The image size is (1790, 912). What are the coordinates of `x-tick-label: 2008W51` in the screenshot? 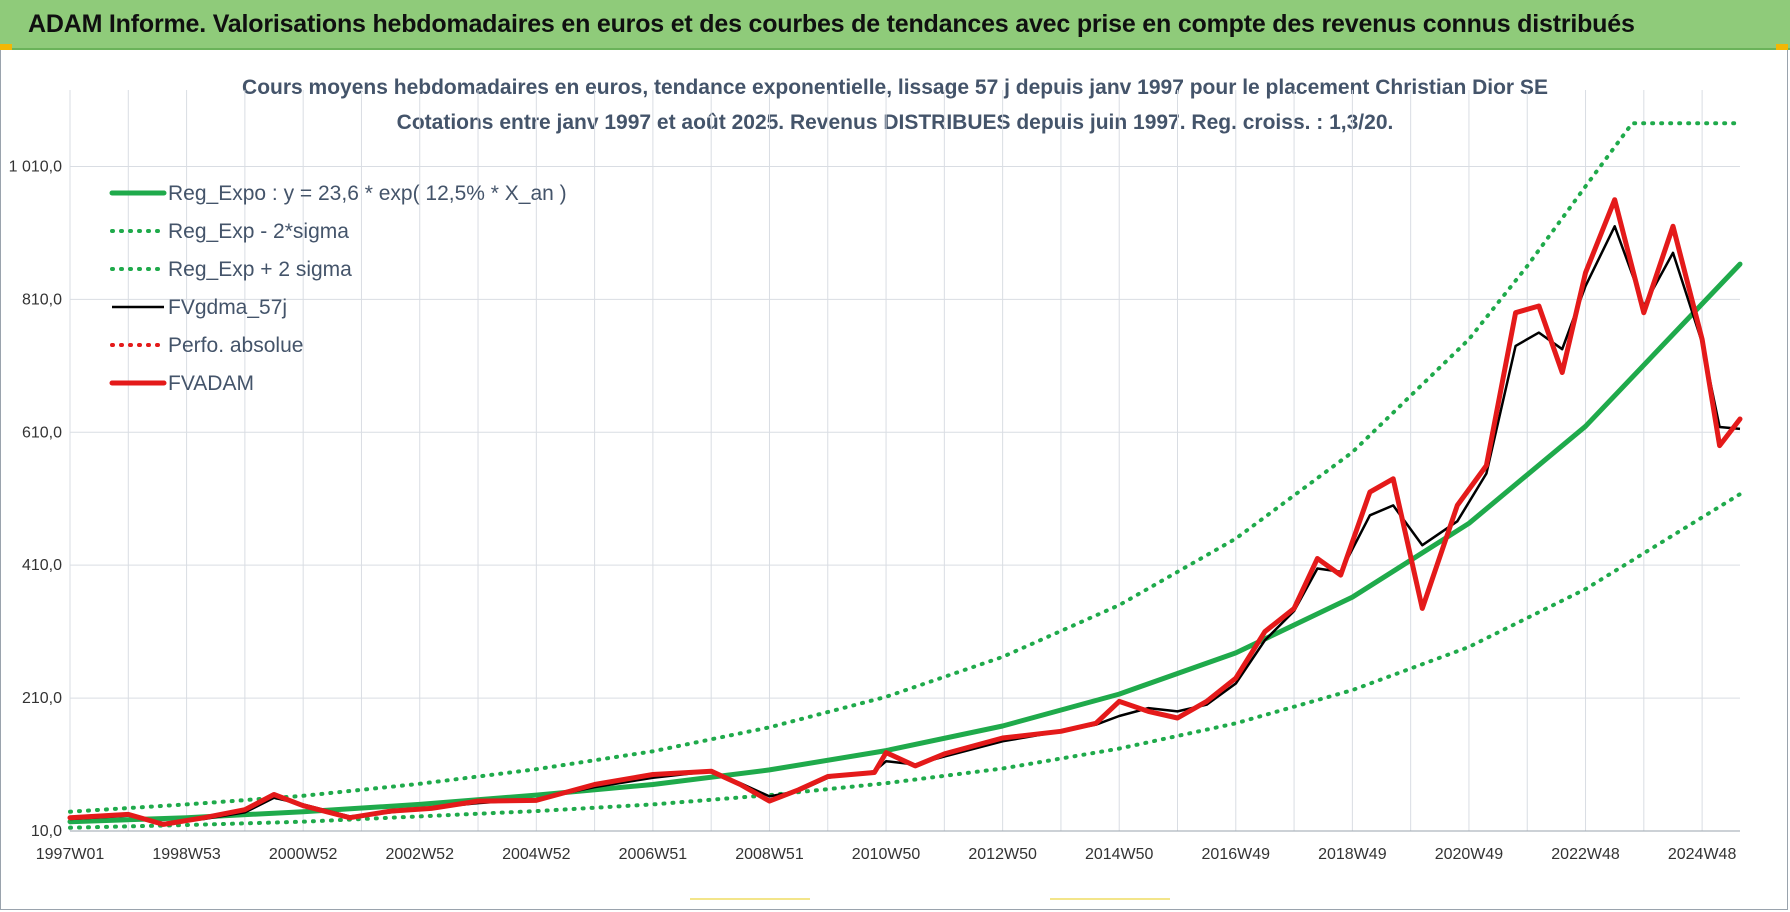 It's located at (769, 854).